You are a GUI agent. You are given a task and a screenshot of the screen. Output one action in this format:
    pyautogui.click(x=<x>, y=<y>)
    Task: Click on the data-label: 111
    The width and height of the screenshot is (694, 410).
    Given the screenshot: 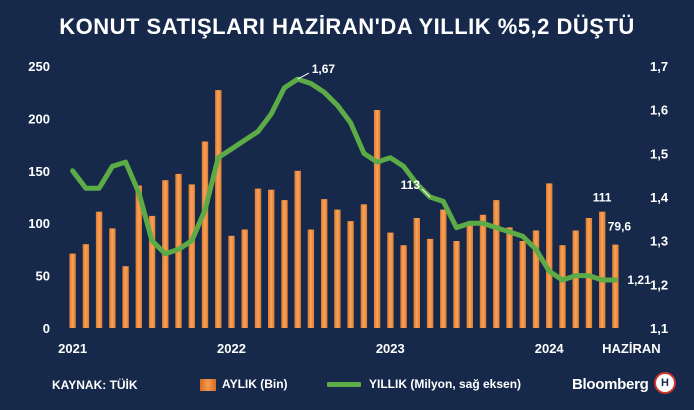 What is the action you would take?
    pyautogui.click(x=602, y=198)
    